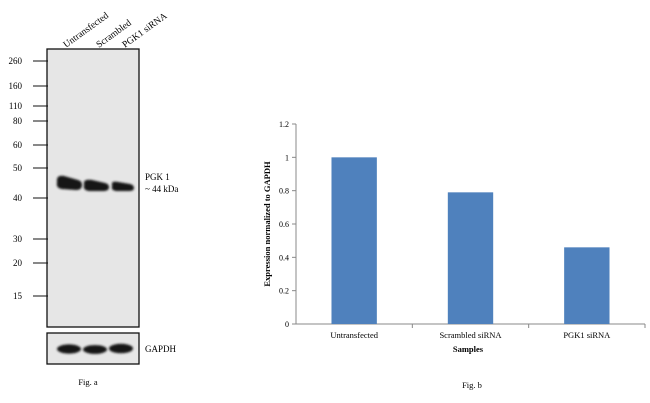 The width and height of the screenshot is (650, 403). I want to click on caption-fig-a: Fig. a, so click(88, 382).